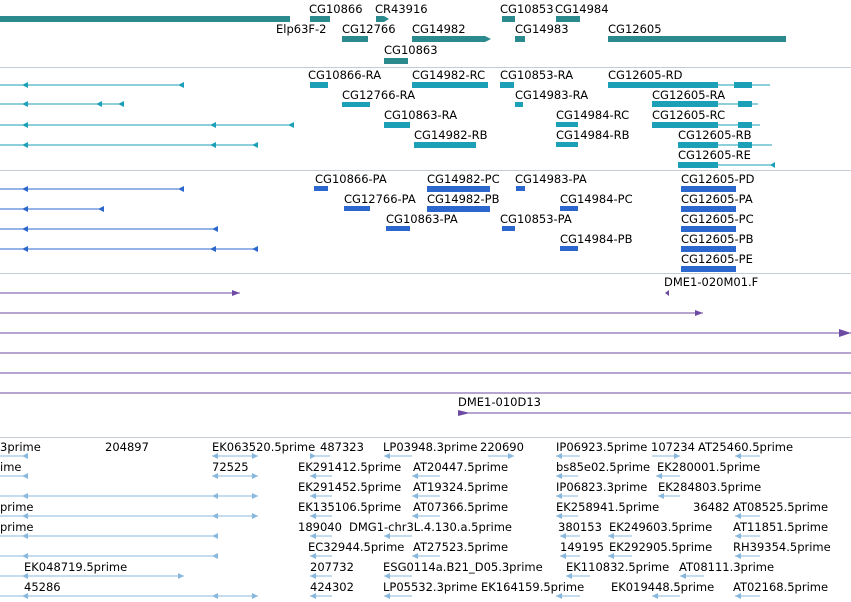 Image resolution: width=851 pixels, height=602 pixels. Describe the element at coordinates (726, 567) in the screenshot. I see `est-label: AT08111.3prime` at that location.